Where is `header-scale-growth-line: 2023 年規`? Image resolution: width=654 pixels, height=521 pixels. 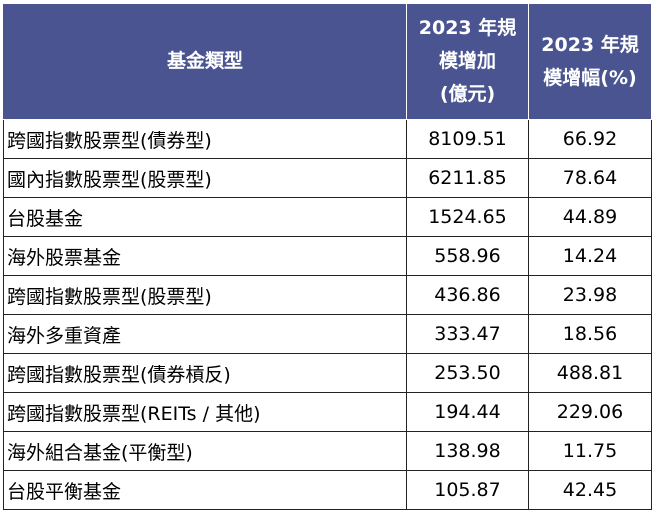
header-scale-growth-line: 2023 年規 is located at coordinates (590, 44).